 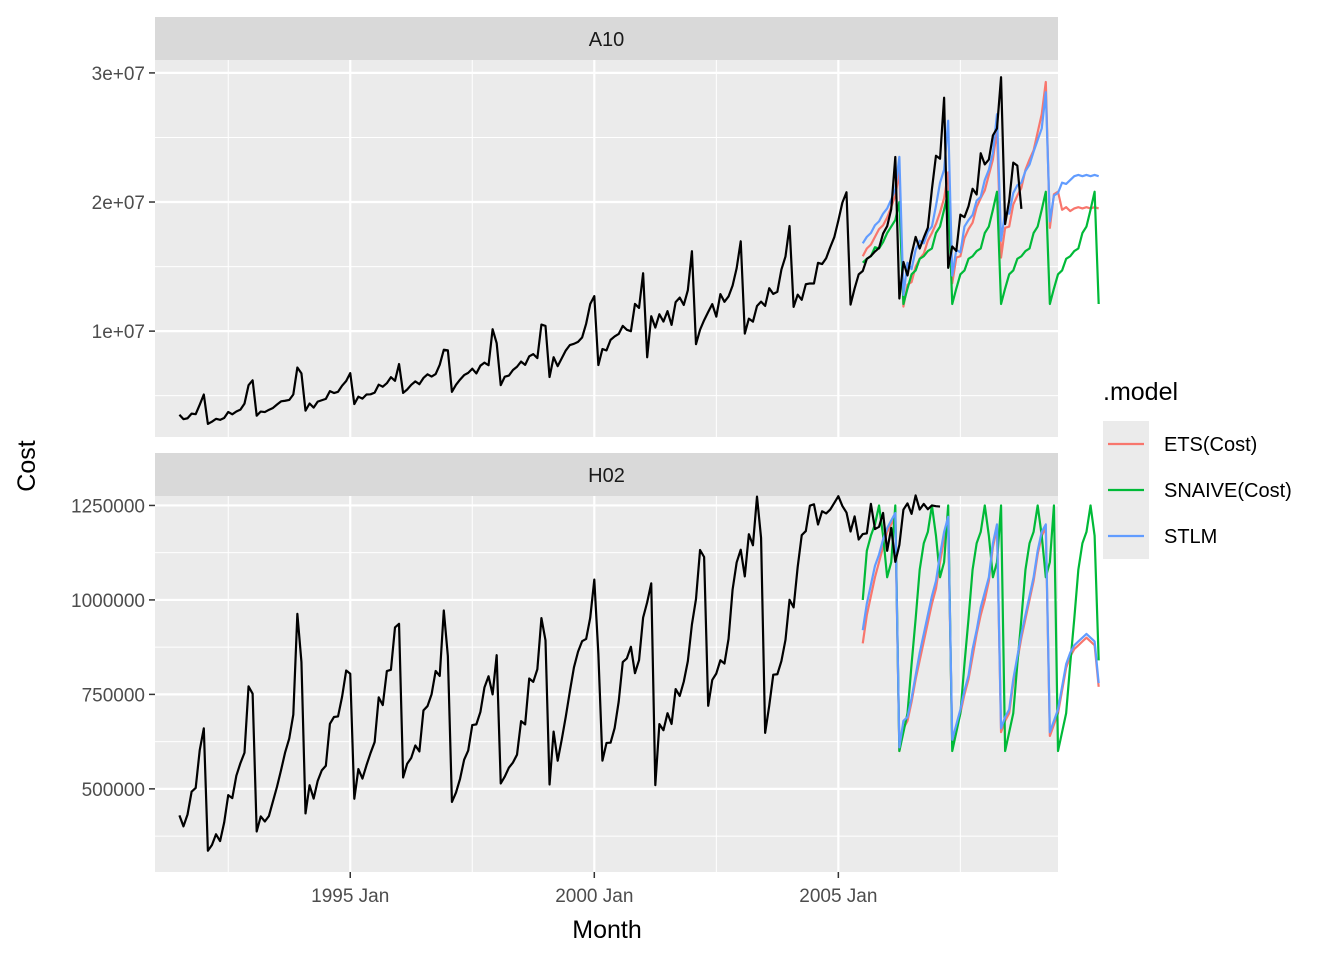 What do you see at coordinates (1140, 392) in the screenshot?
I see `legend-title: .model` at bounding box center [1140, 392].